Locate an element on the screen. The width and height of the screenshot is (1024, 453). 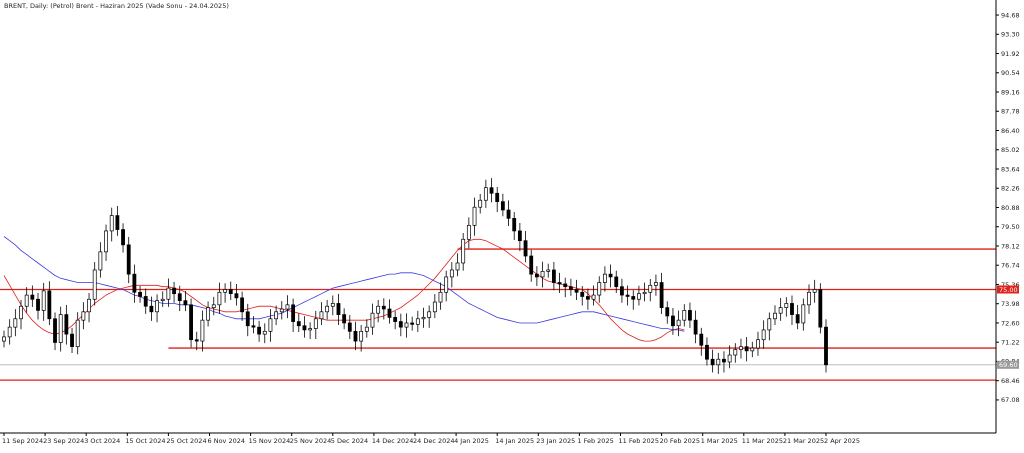
y-tick-label: 83.64 is located at coordinates (1010, 169).